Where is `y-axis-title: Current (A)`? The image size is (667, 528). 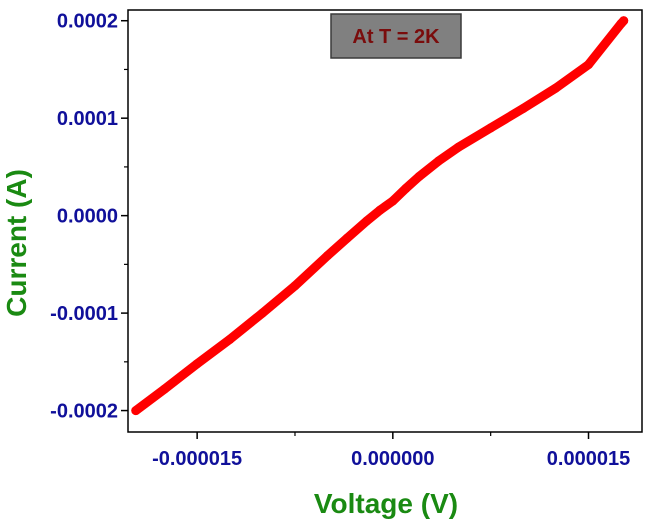
y-axis-title: Current (A) is located at coordinates (16, 243).